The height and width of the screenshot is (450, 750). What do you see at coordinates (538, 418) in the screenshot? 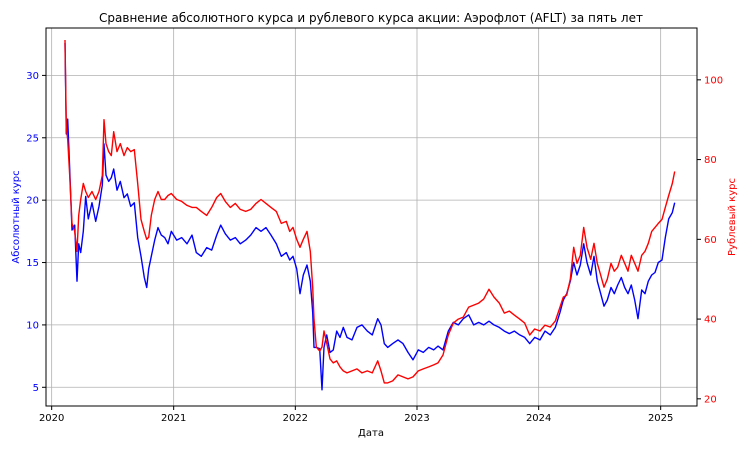
I see `x-tick-label: 2024` at bounding box center [538, 418].